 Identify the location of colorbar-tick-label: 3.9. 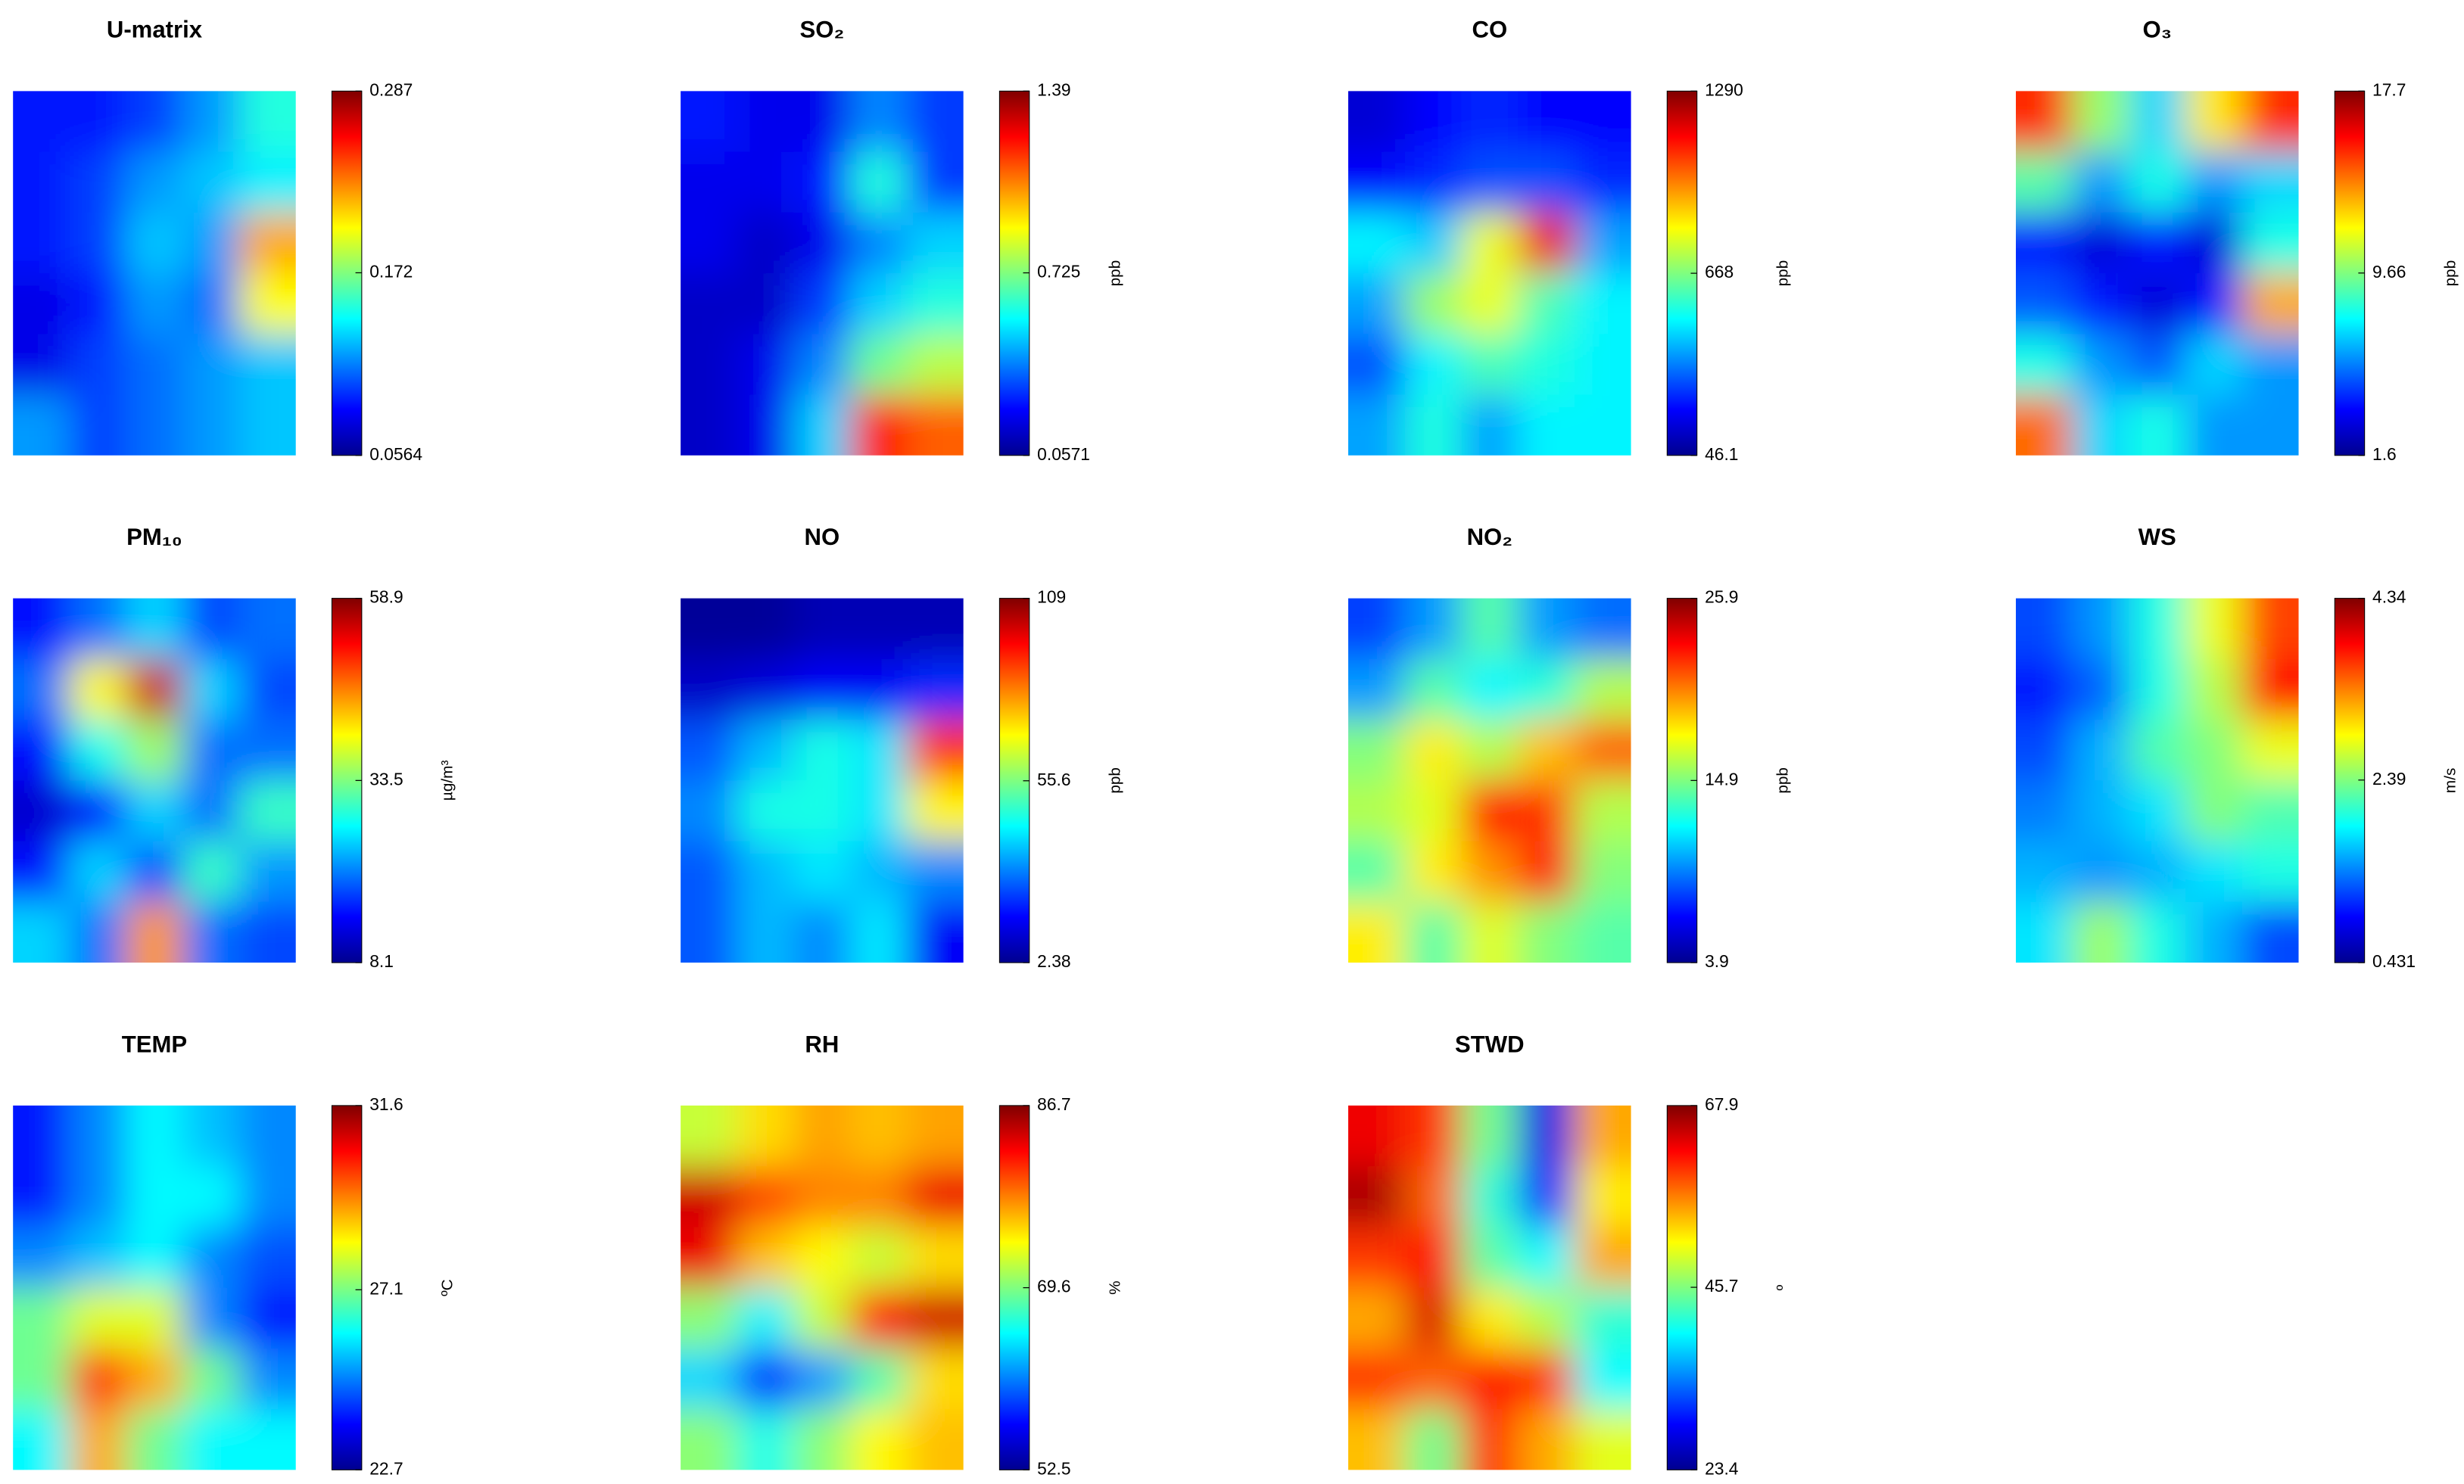
(1717, 961).